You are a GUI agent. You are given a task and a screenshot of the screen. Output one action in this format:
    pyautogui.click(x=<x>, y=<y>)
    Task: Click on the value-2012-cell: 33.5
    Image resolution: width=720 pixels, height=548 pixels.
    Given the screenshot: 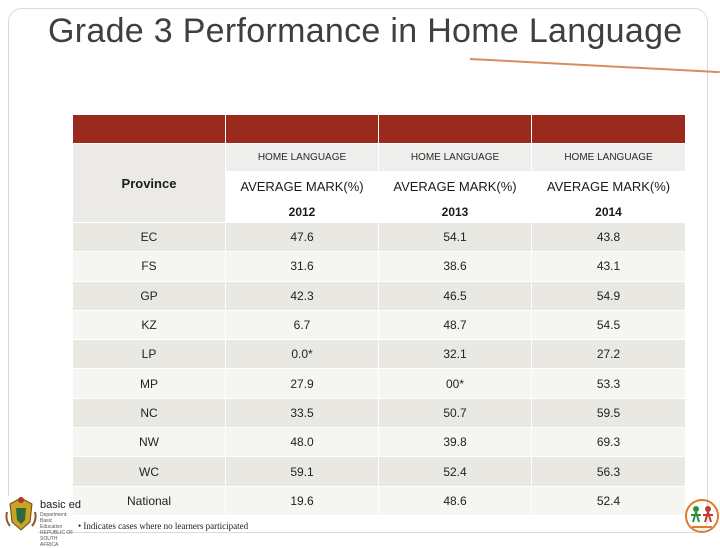 What is the action you would take?
    pyautogui.click(x=302, y=413)
    